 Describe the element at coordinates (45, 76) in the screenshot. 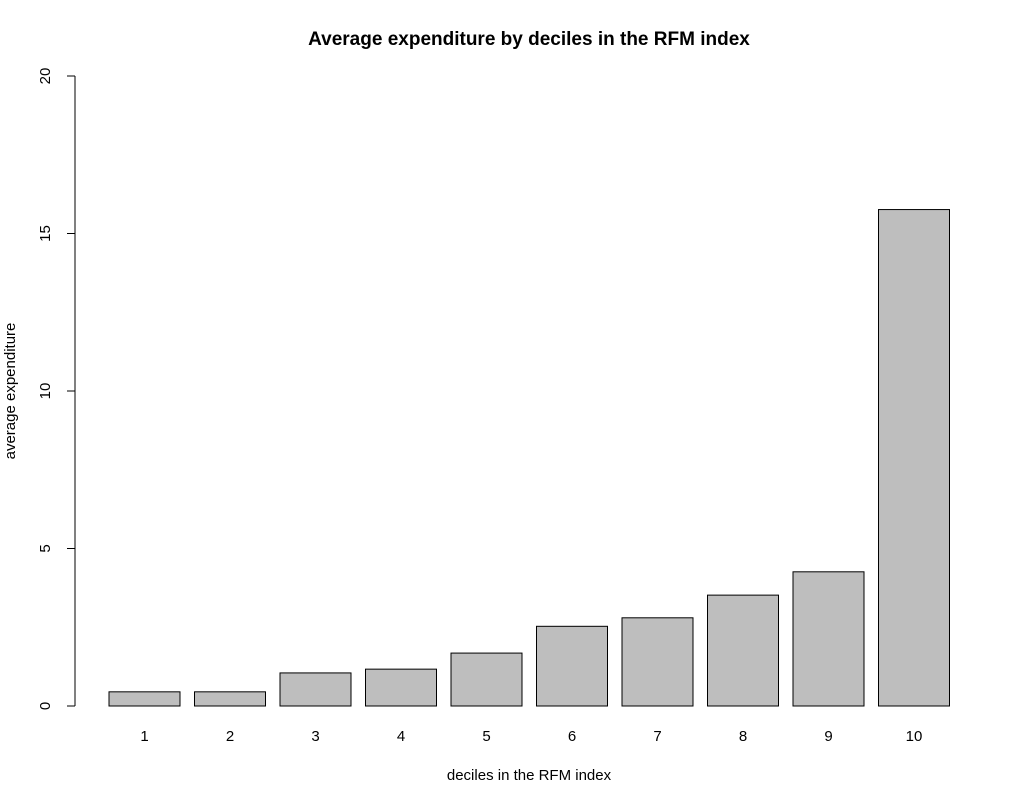

I see `y-tick-label: 20` at that location.